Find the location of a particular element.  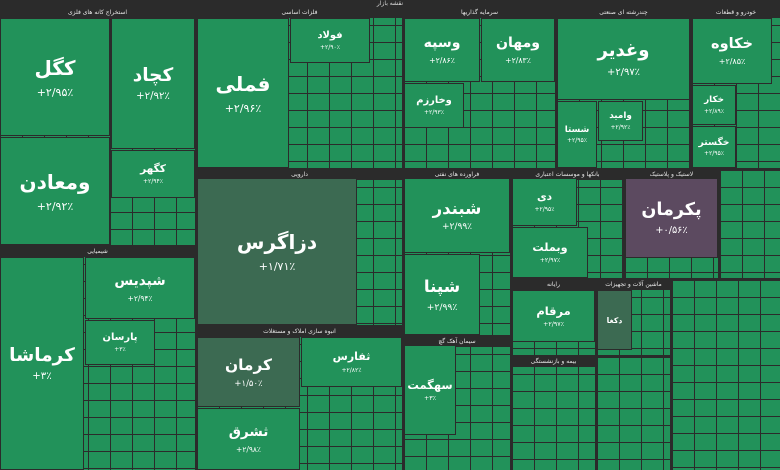

stock-tile: سهگمت +۳٪ is located at coordinates (430, 390).